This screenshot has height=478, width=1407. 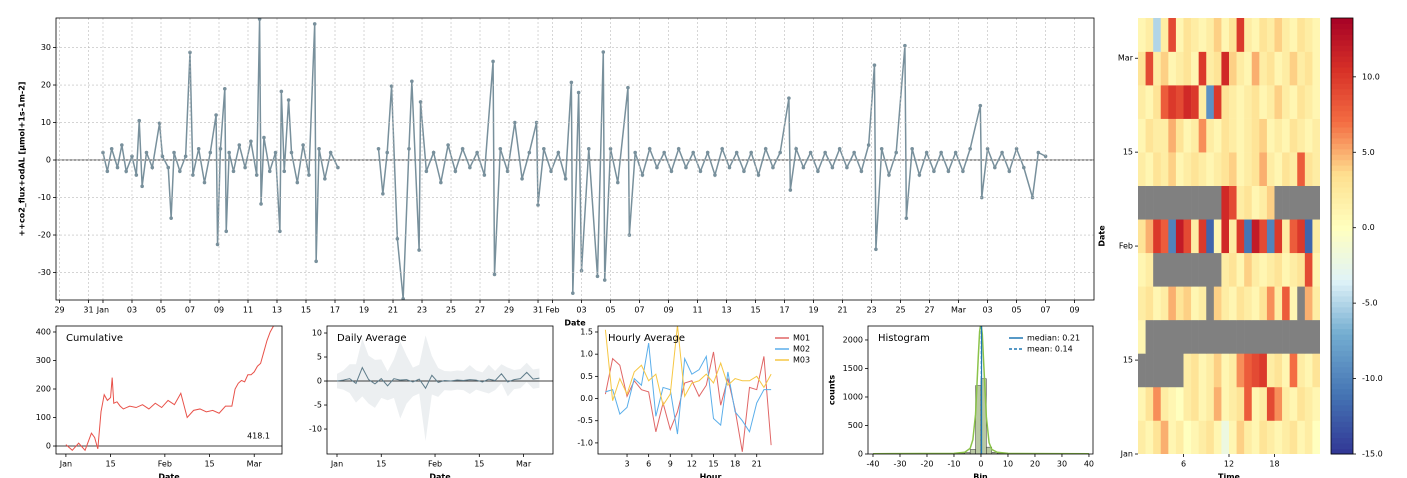 What do you see at coordinates (451, 310) in the screenshot?
I see `x-tick-label: 25` at bounding box center [451, 310].